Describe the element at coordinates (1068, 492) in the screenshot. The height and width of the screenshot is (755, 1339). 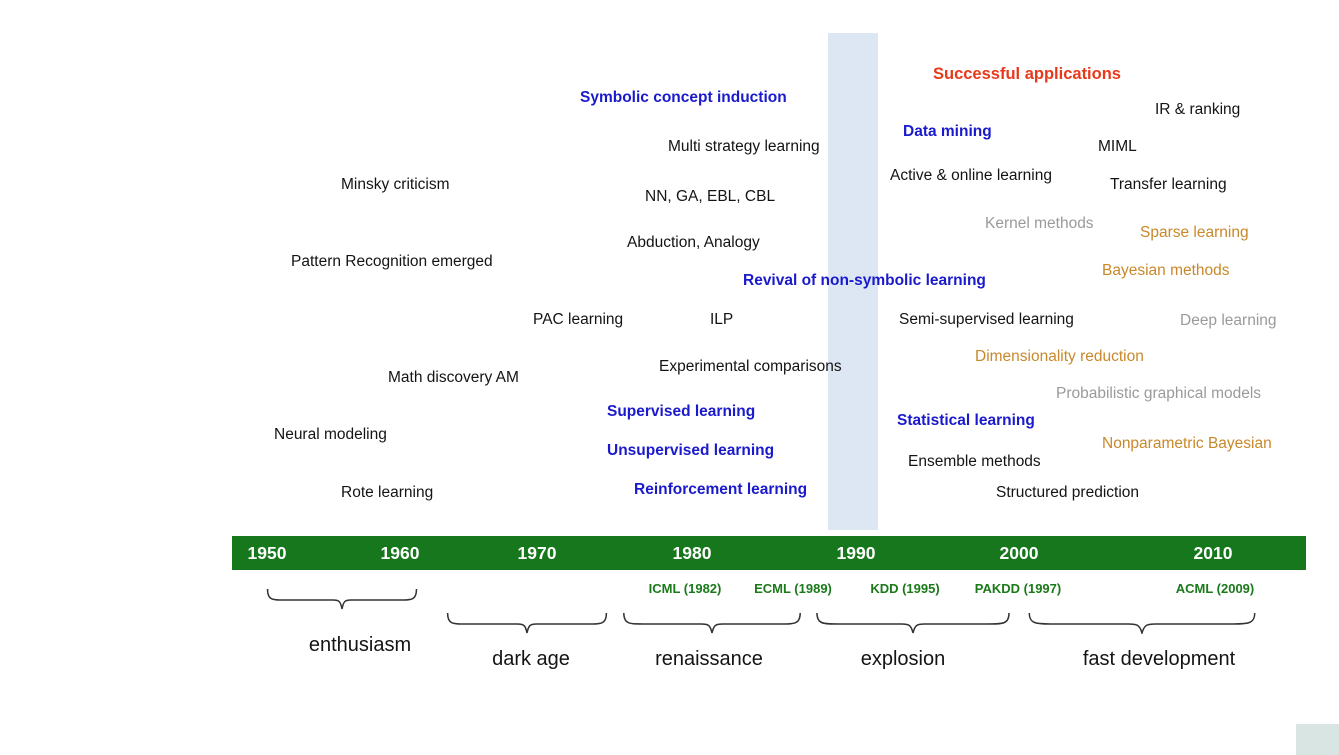
I see `topic-structured-prediction: Structured prediction` at that location.